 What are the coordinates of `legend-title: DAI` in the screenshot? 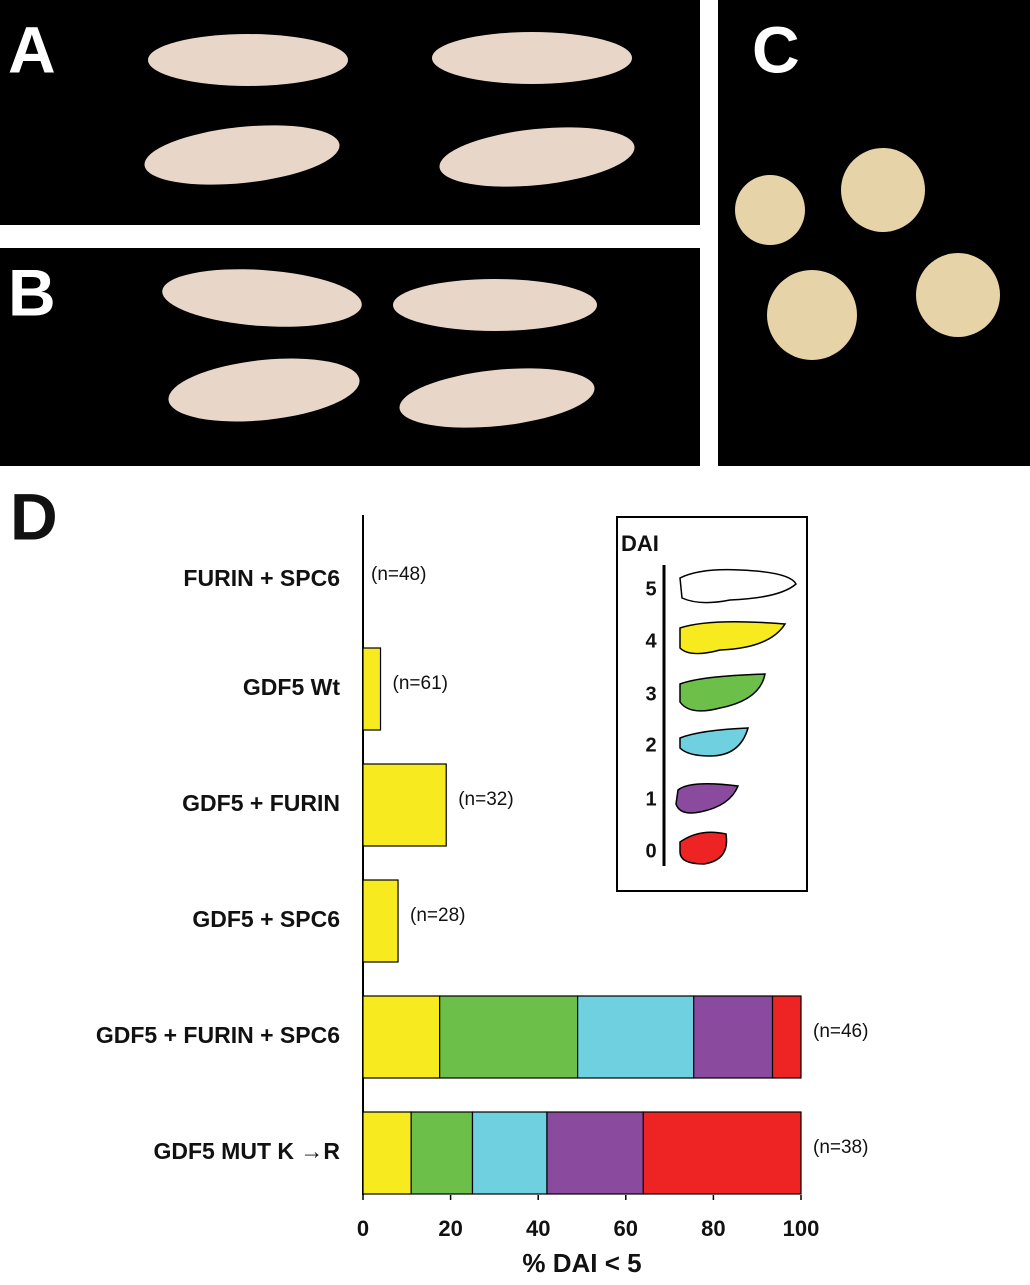 It's located at (640, 543).